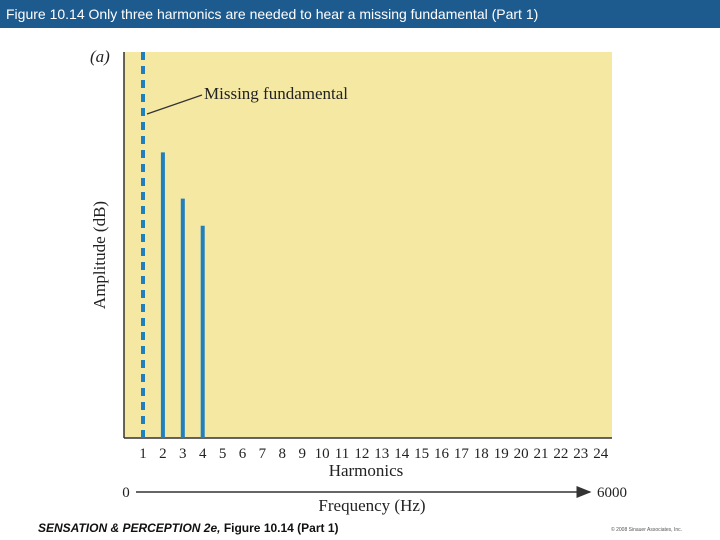  Describe the element at coordinates (283, 454) in the screenshot. I see `x-tick-label: 8` at that location.